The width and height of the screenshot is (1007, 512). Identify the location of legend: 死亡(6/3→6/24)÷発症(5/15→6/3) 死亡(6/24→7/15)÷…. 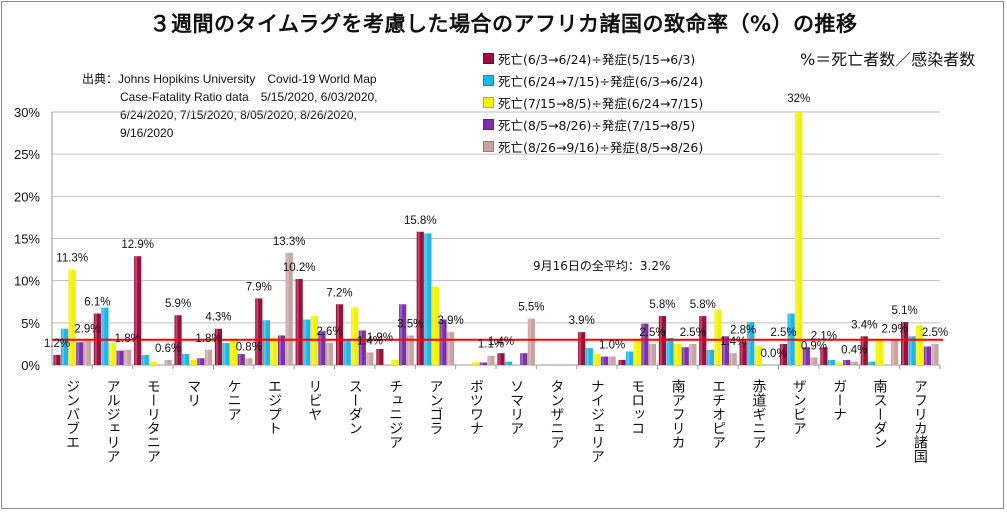
(593, 102).